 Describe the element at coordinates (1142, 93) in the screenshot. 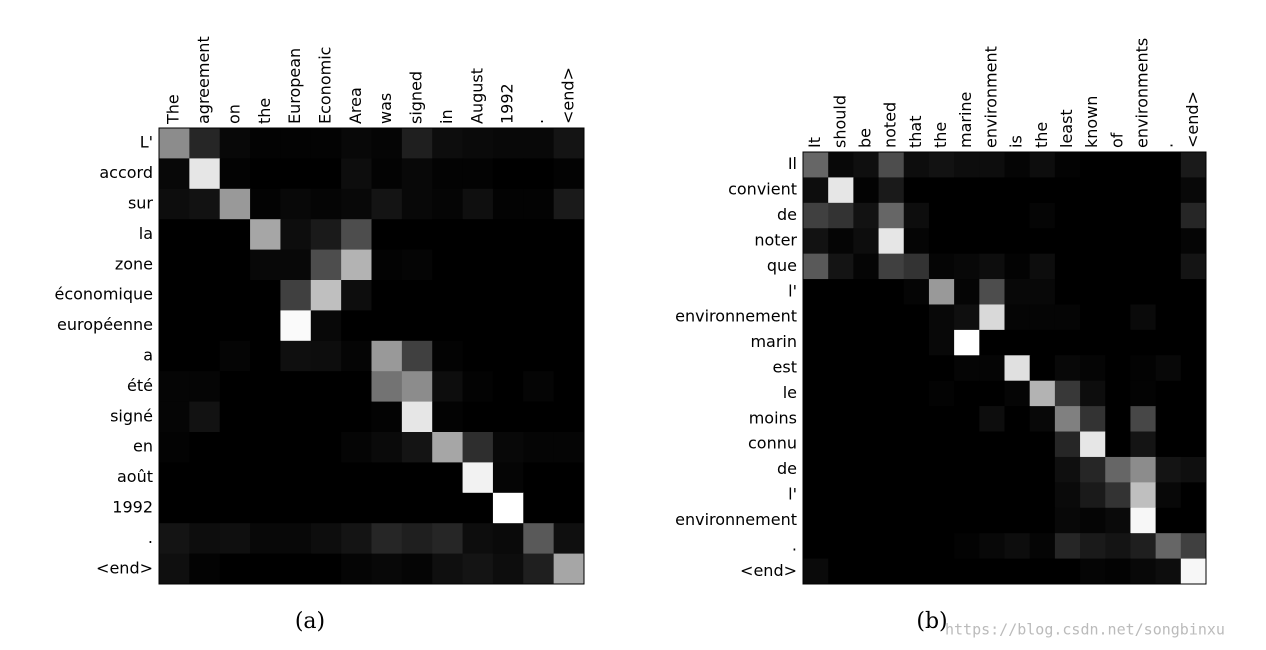

I see `x-label: environments` at that location.